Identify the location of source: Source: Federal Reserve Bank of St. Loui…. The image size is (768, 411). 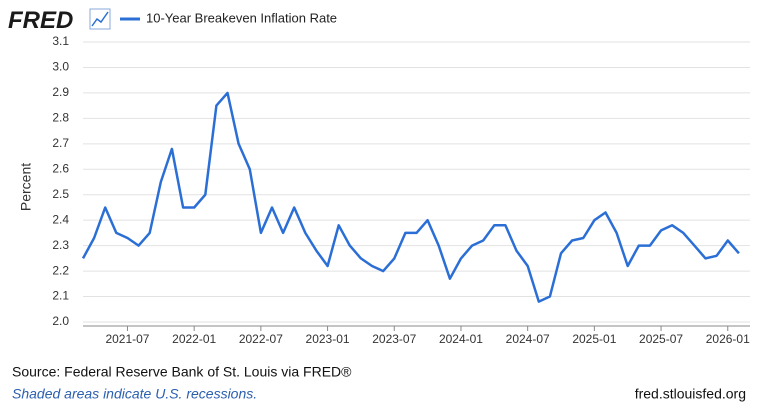
(182, 372).